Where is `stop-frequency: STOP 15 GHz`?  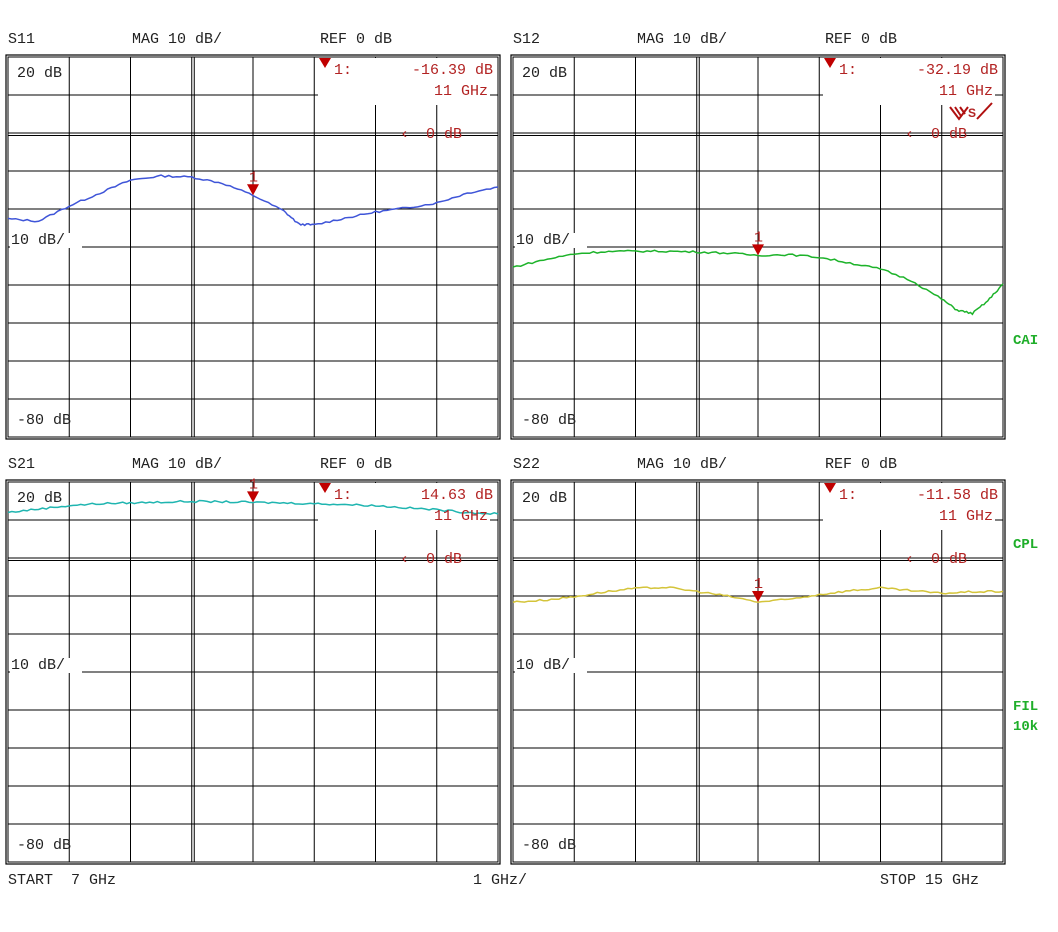 stop-frequency: STOP 15 GHz is located at coordinates (929, 880).